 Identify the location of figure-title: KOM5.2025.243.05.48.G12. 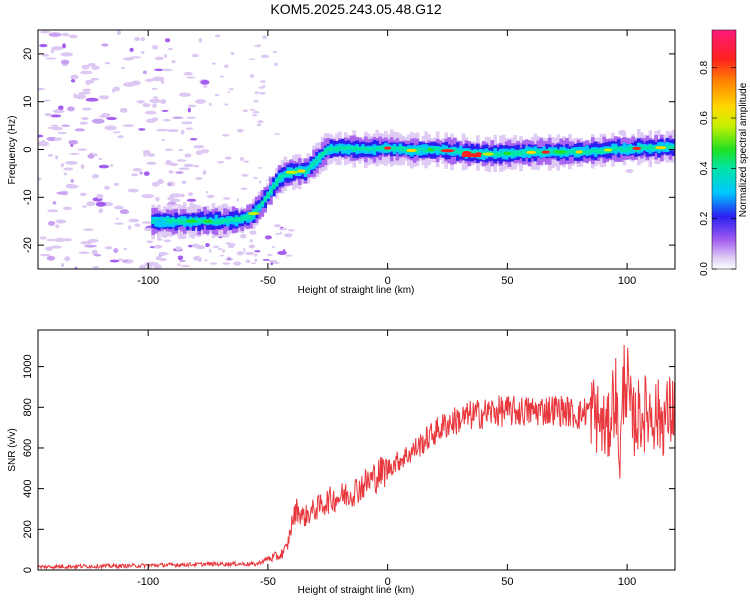
(355, 9).